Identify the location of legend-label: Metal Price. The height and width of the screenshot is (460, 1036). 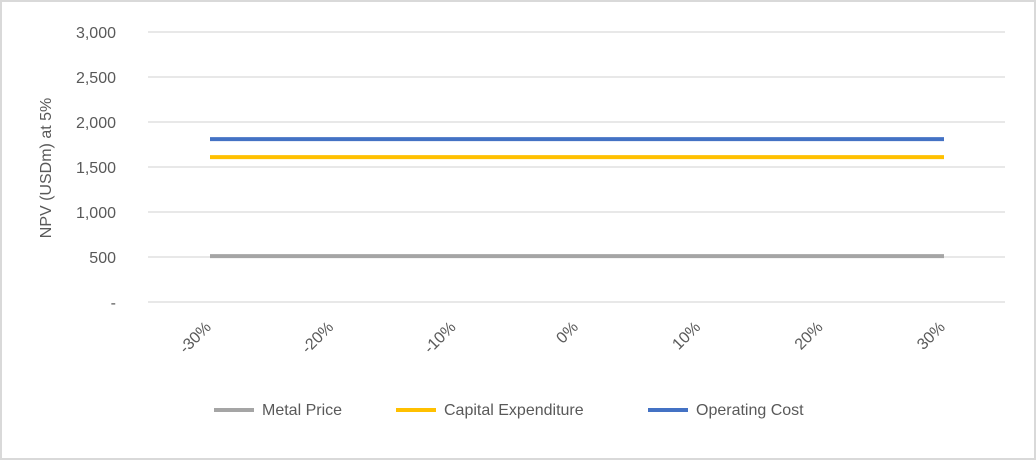
(302, 410).